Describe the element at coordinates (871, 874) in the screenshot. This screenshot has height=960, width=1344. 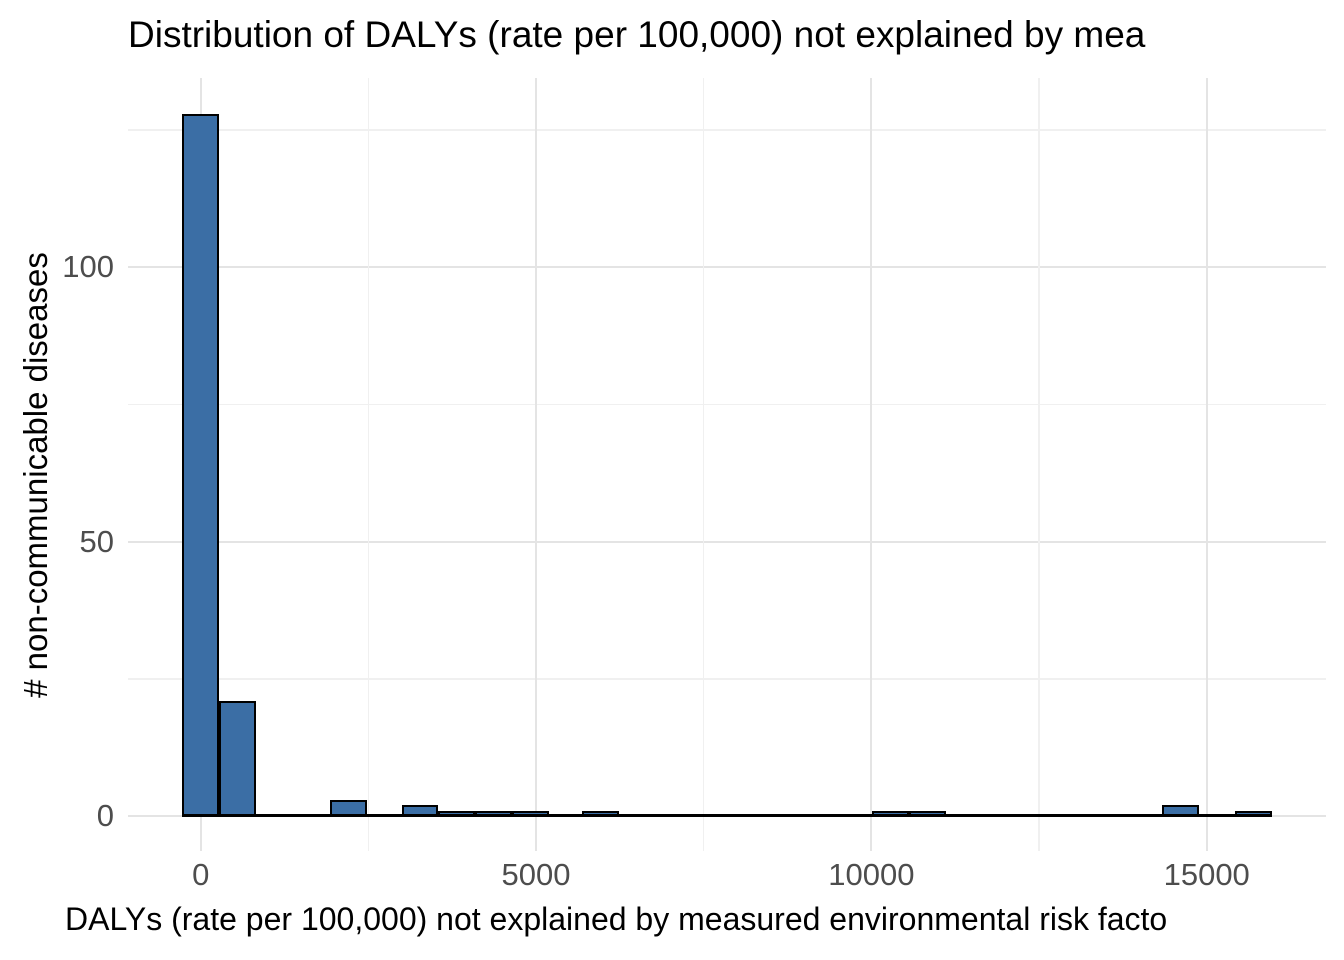
I see `x-tick-label: 10000` at that location.